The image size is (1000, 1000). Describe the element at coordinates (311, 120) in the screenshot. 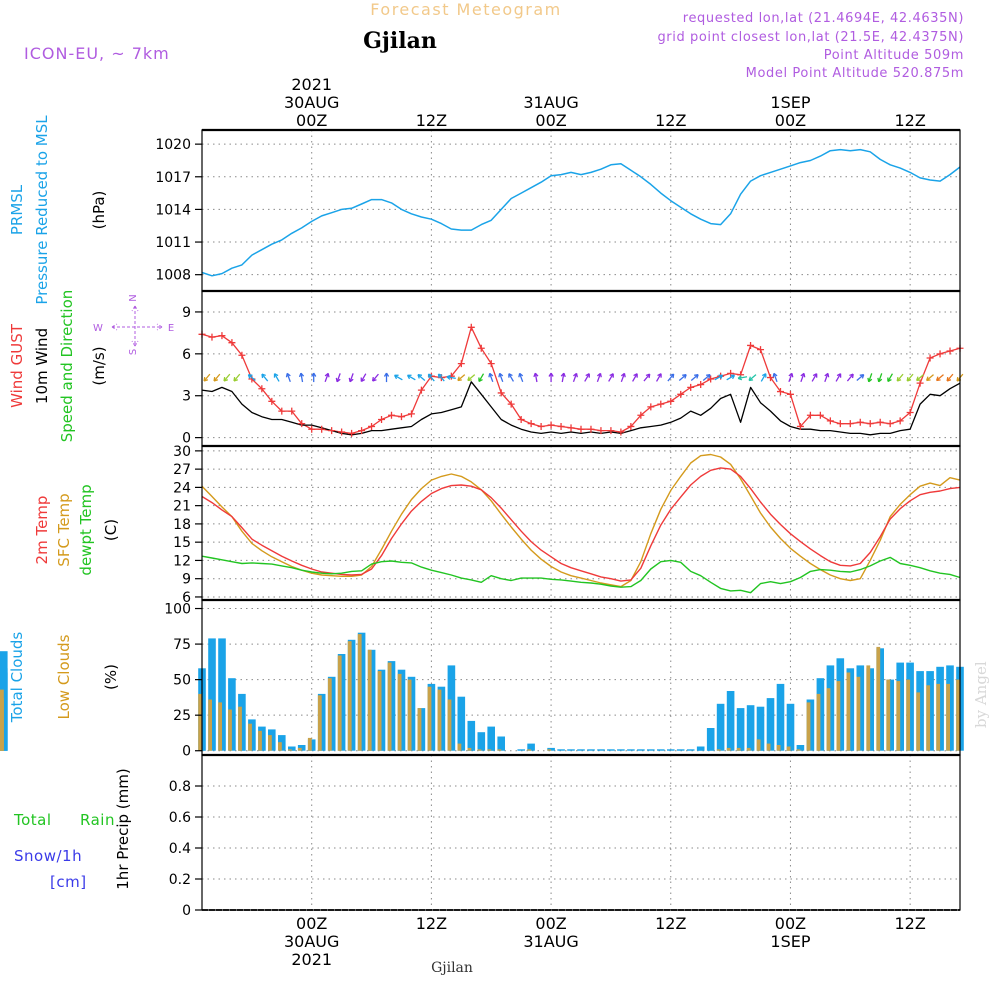

I see `top-time-label: 00Z` at that location.